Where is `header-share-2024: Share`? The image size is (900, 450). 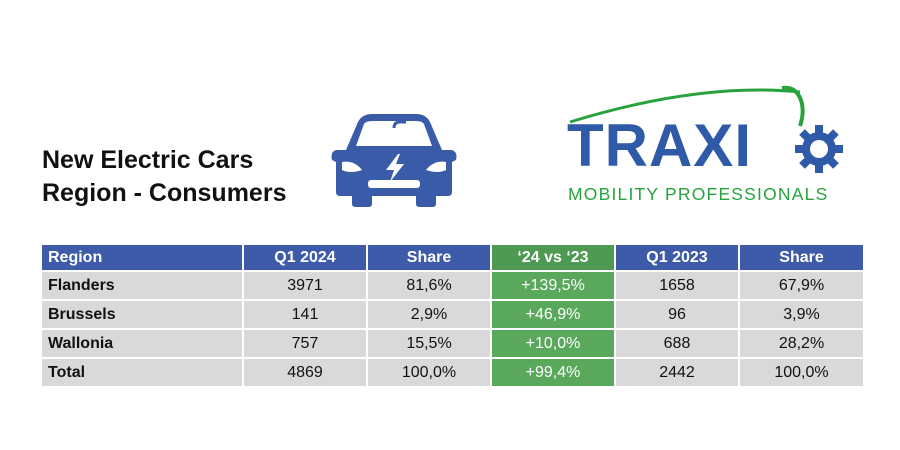 header-share-2024: Share is located at coordinates (429, 257).